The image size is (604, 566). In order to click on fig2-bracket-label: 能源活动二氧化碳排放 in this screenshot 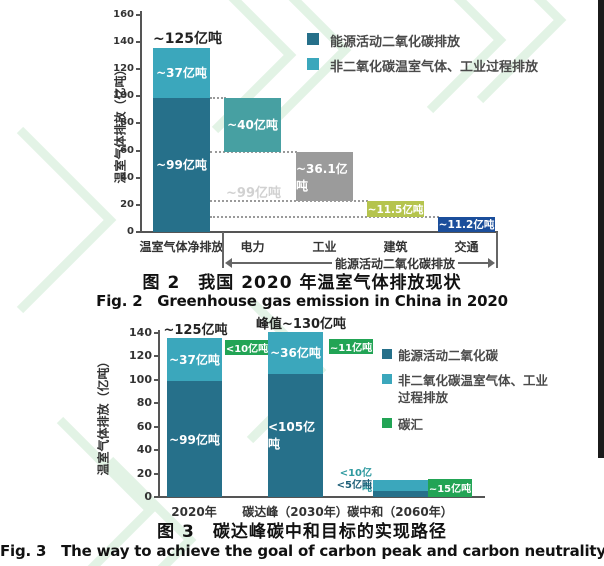, I will do `click(394, 264)`.